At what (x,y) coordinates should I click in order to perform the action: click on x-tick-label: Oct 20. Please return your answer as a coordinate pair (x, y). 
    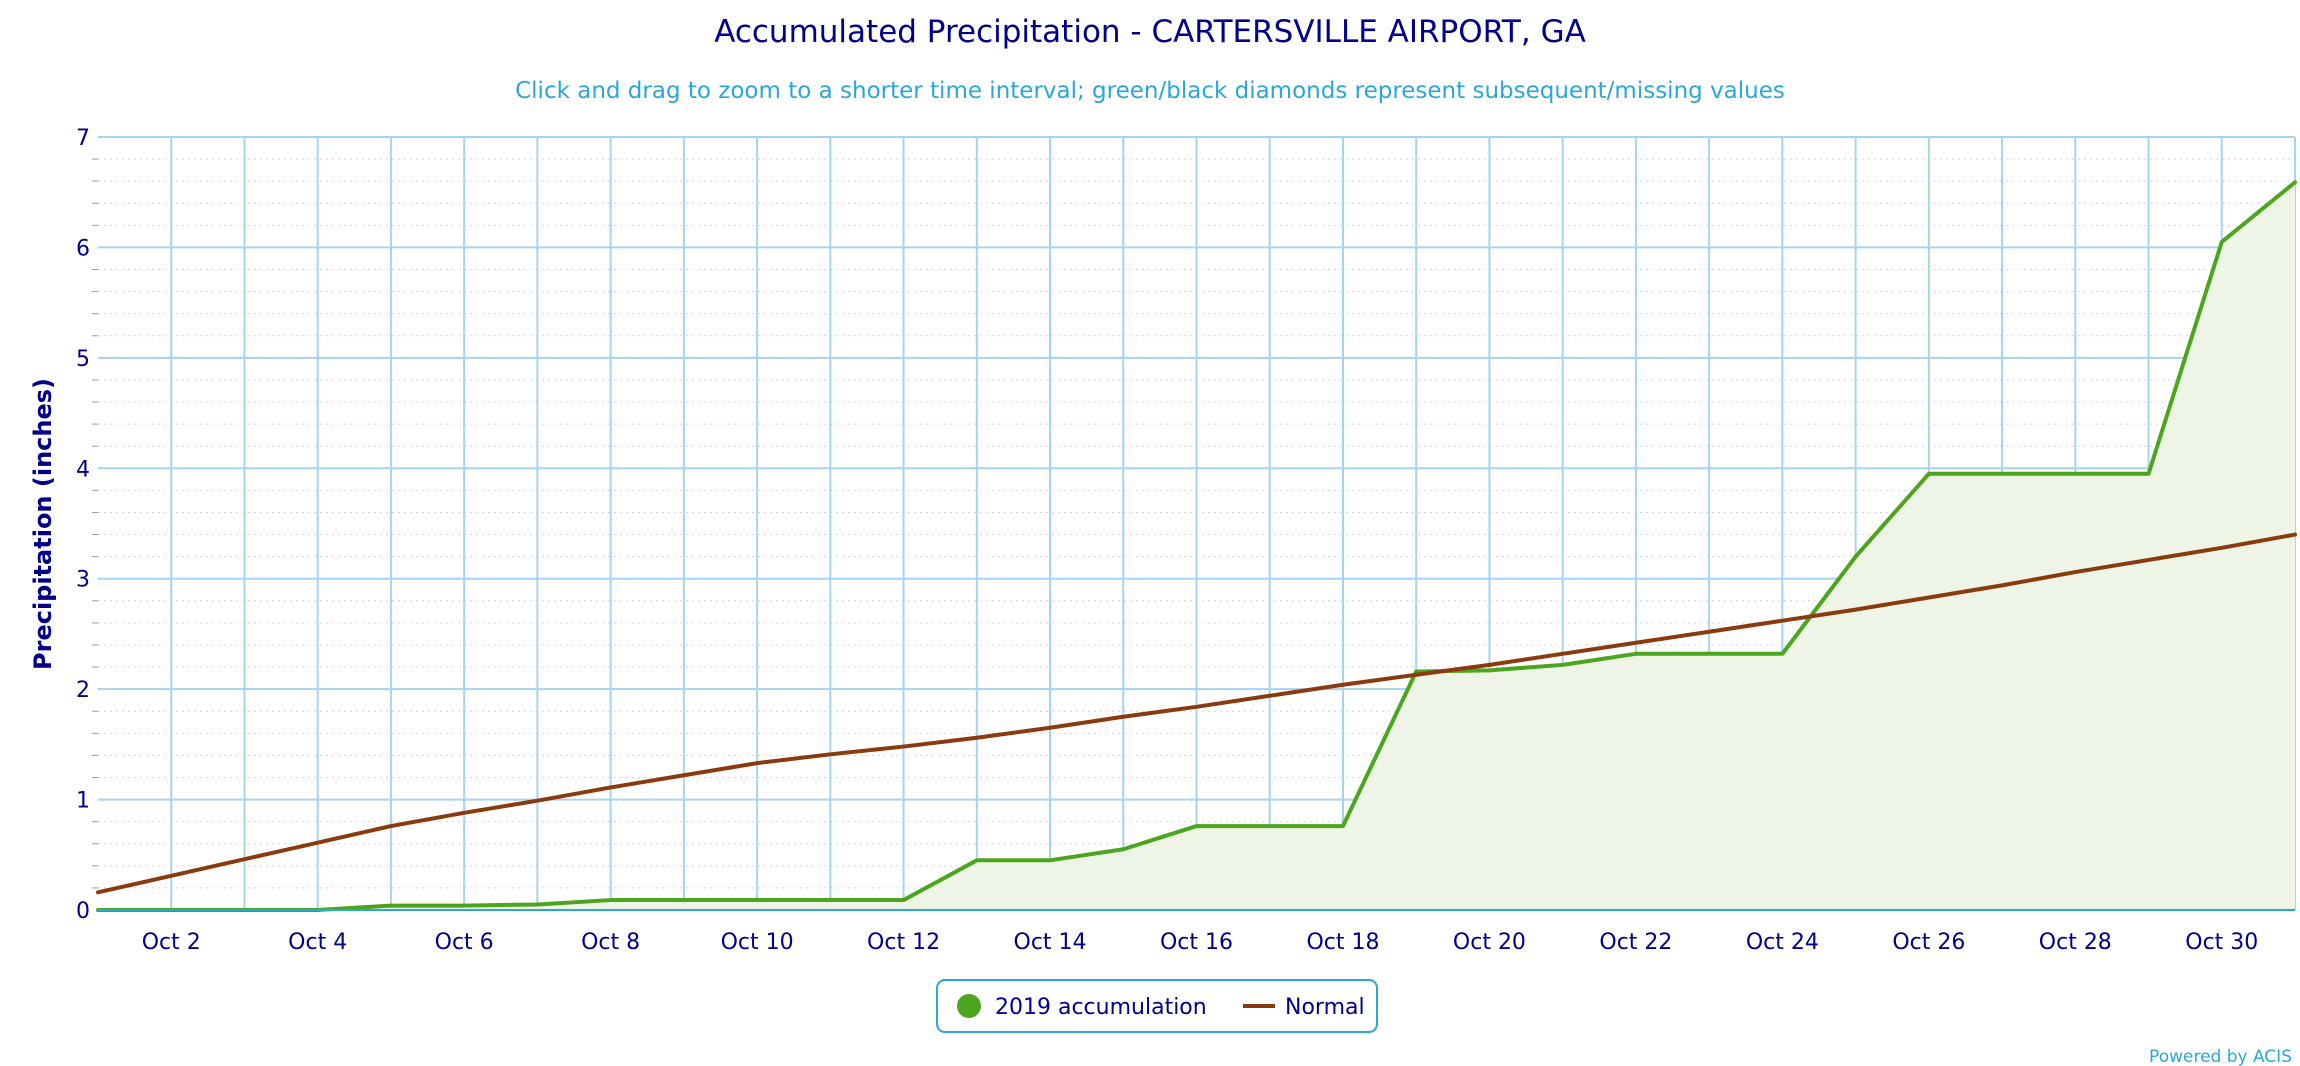
    Looking at the image, I should click on (1489, 942).